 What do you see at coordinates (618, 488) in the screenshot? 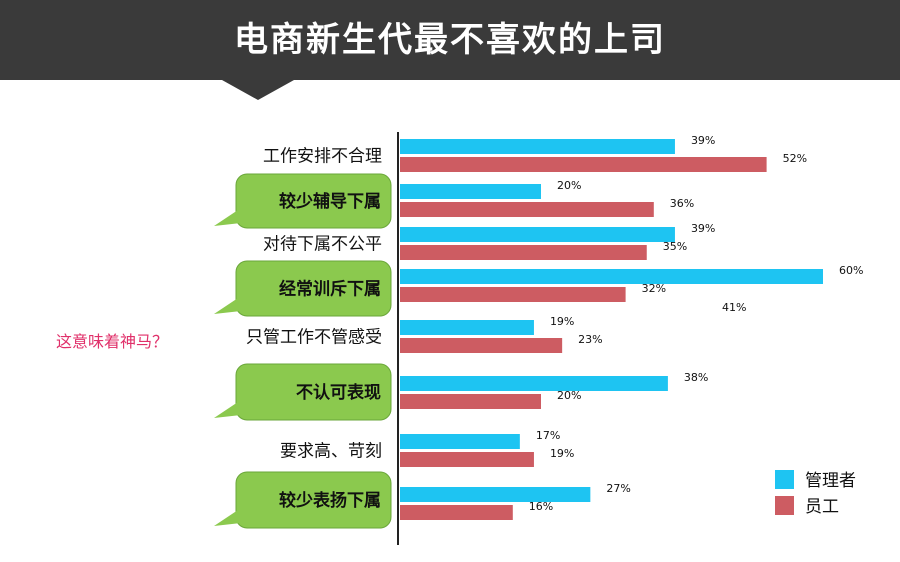
I see `data-label: 27%` at bounding box center [618, 488].